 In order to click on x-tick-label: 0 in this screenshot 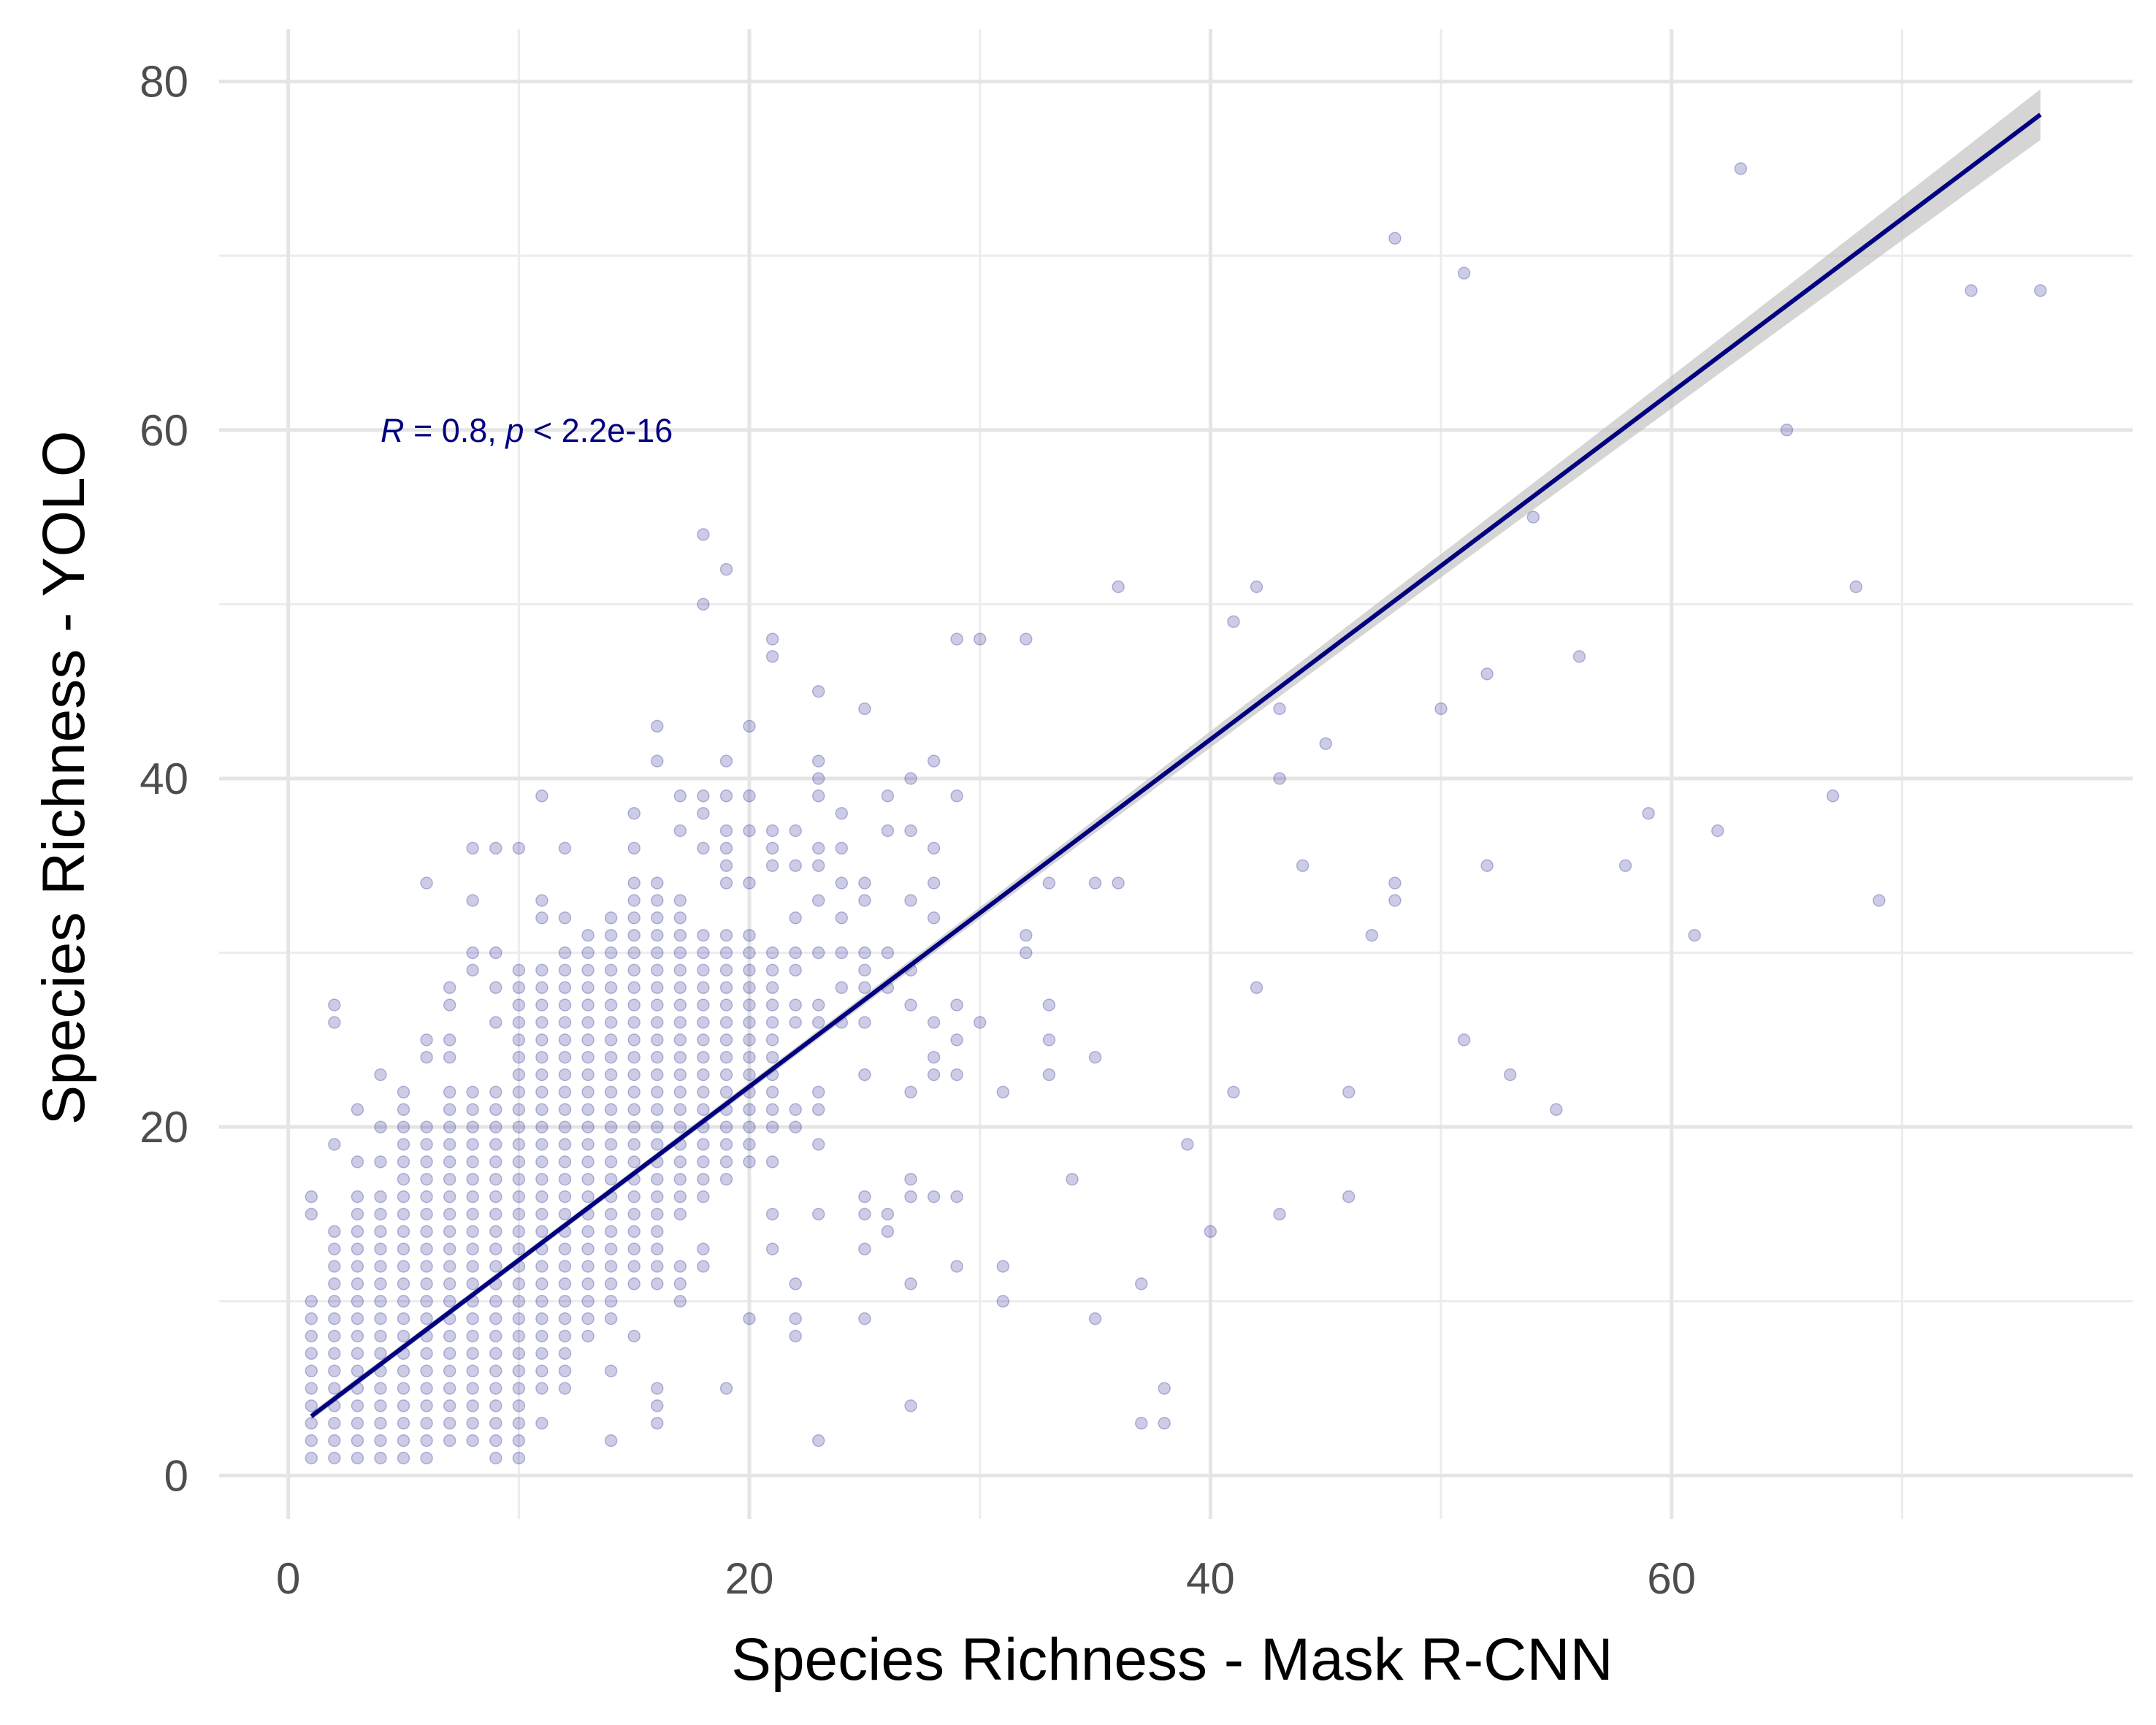, I will do `click(288, 1578)`.